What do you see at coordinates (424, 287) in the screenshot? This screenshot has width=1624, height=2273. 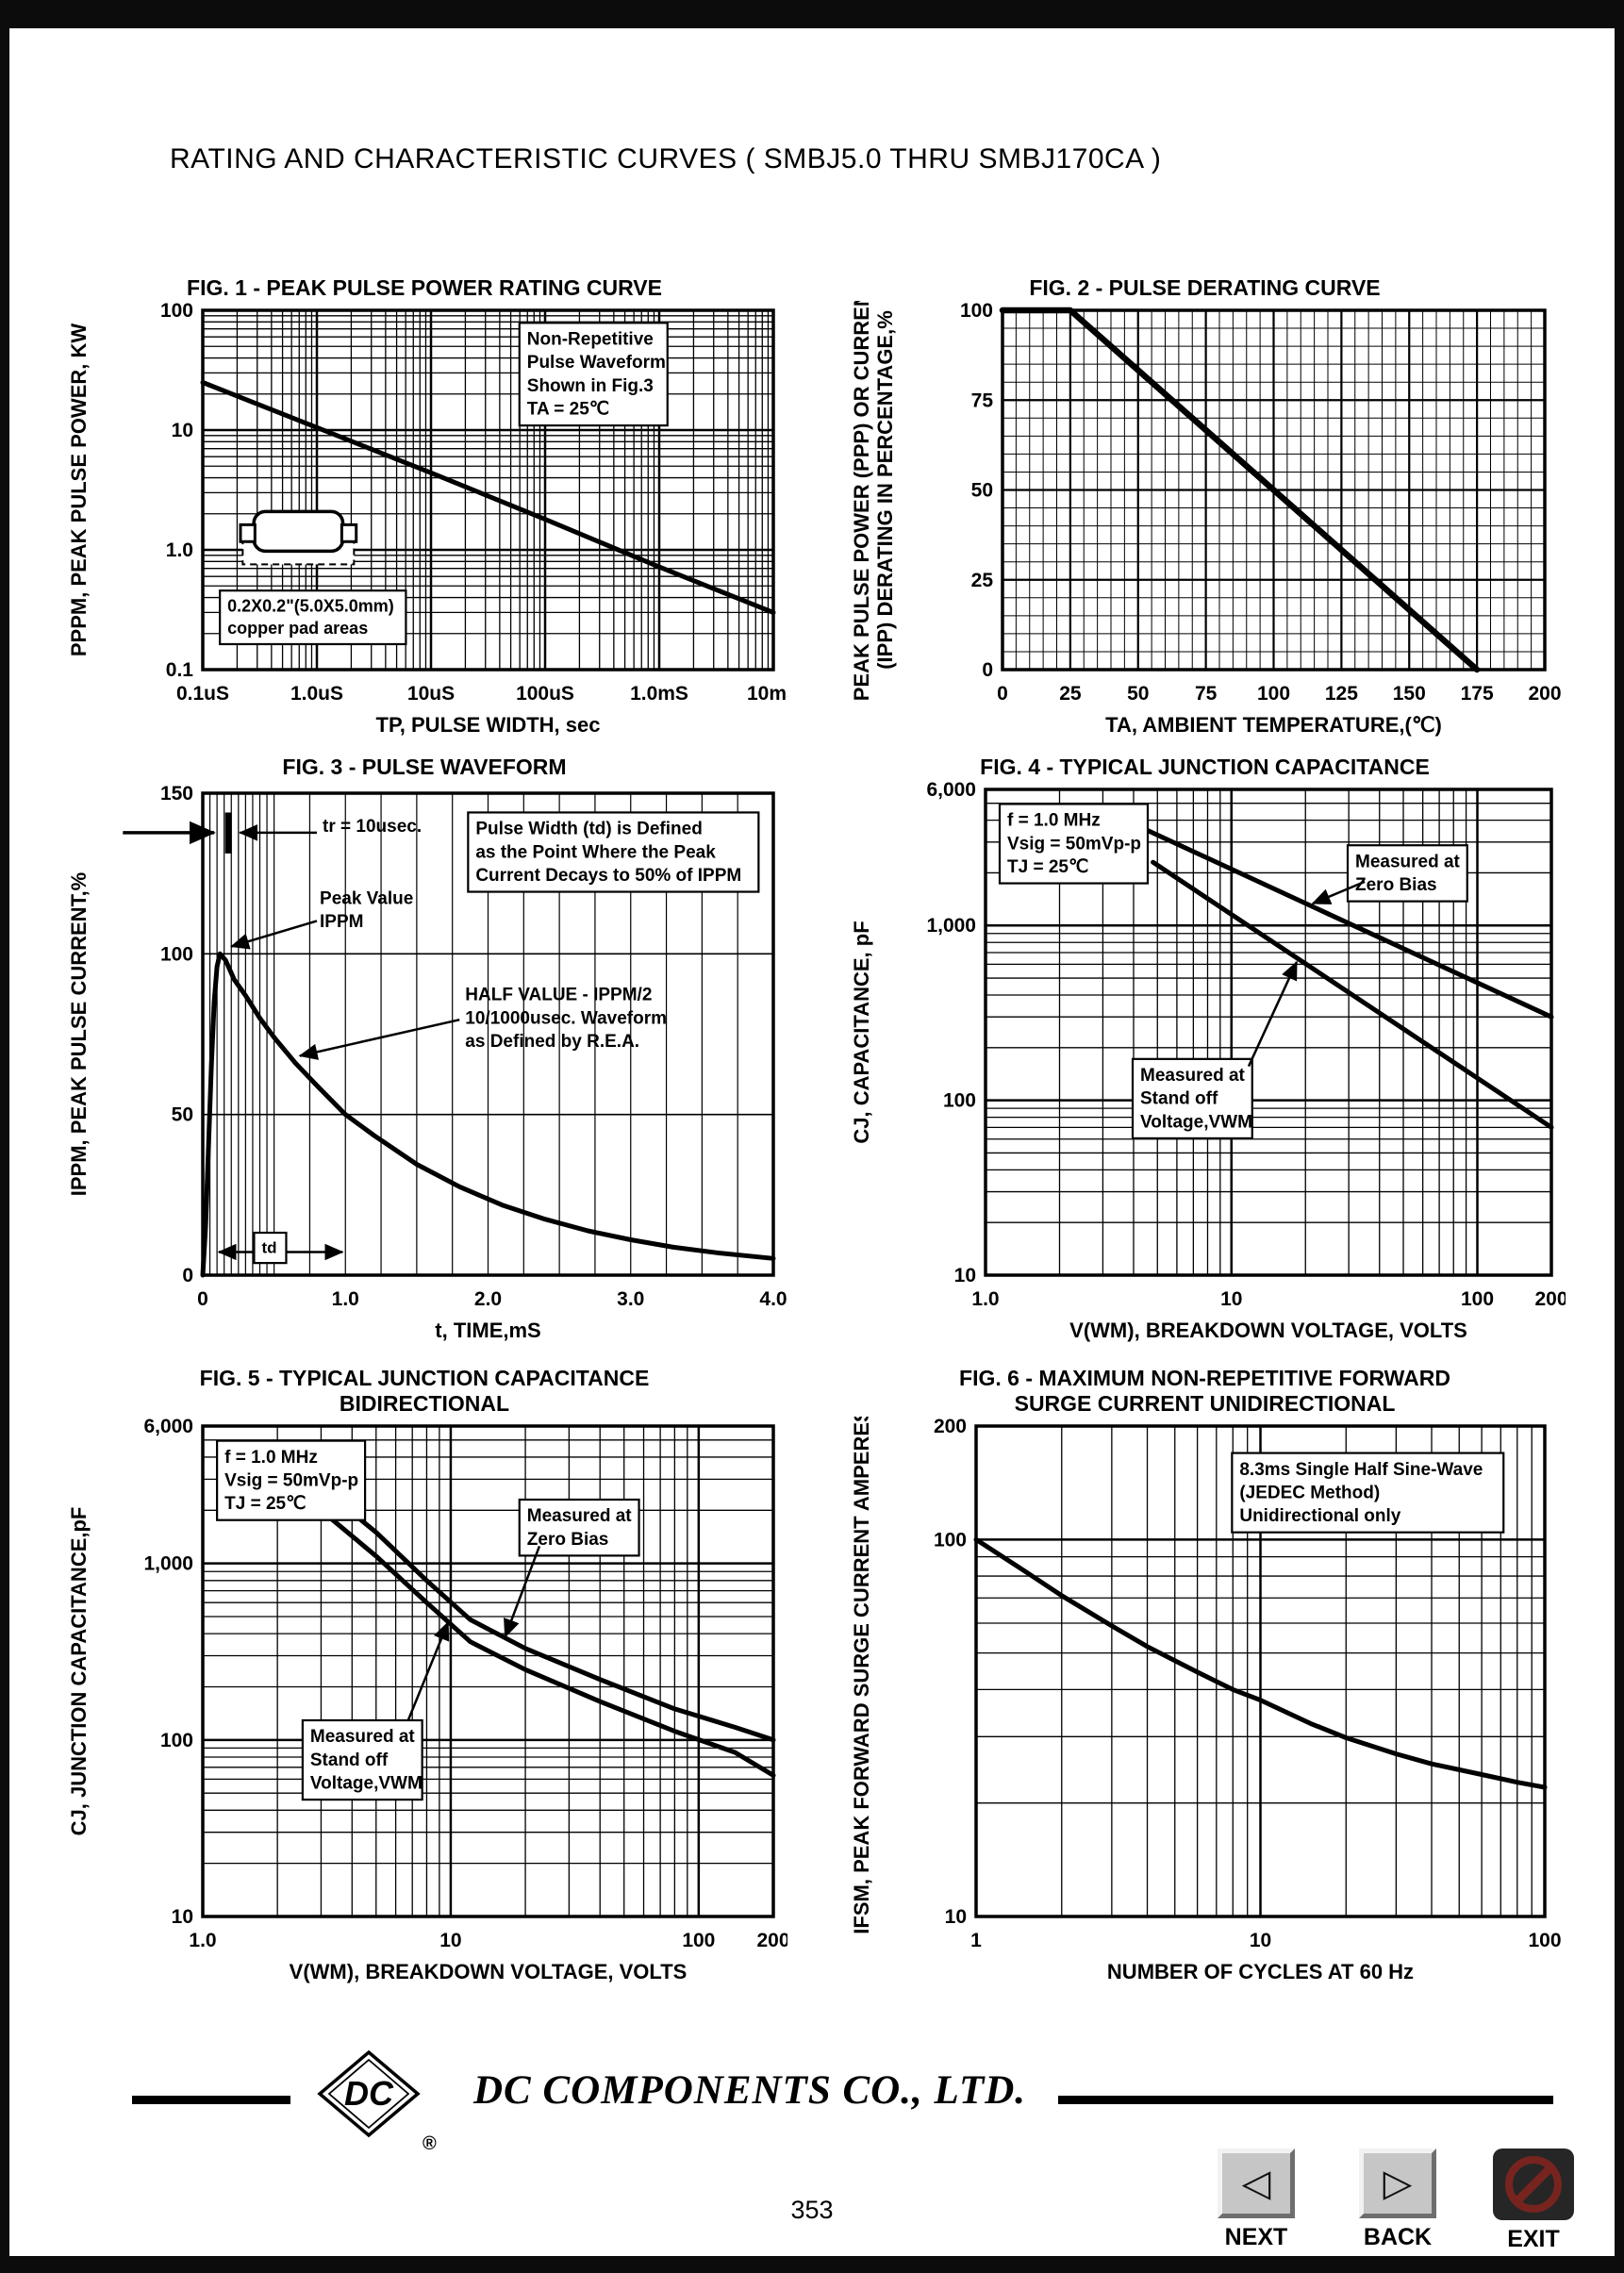 I see `fig1-title: FIG. 1 - PEAK PULSE POWER RATING CURVE` at bounding box center [424, 287].